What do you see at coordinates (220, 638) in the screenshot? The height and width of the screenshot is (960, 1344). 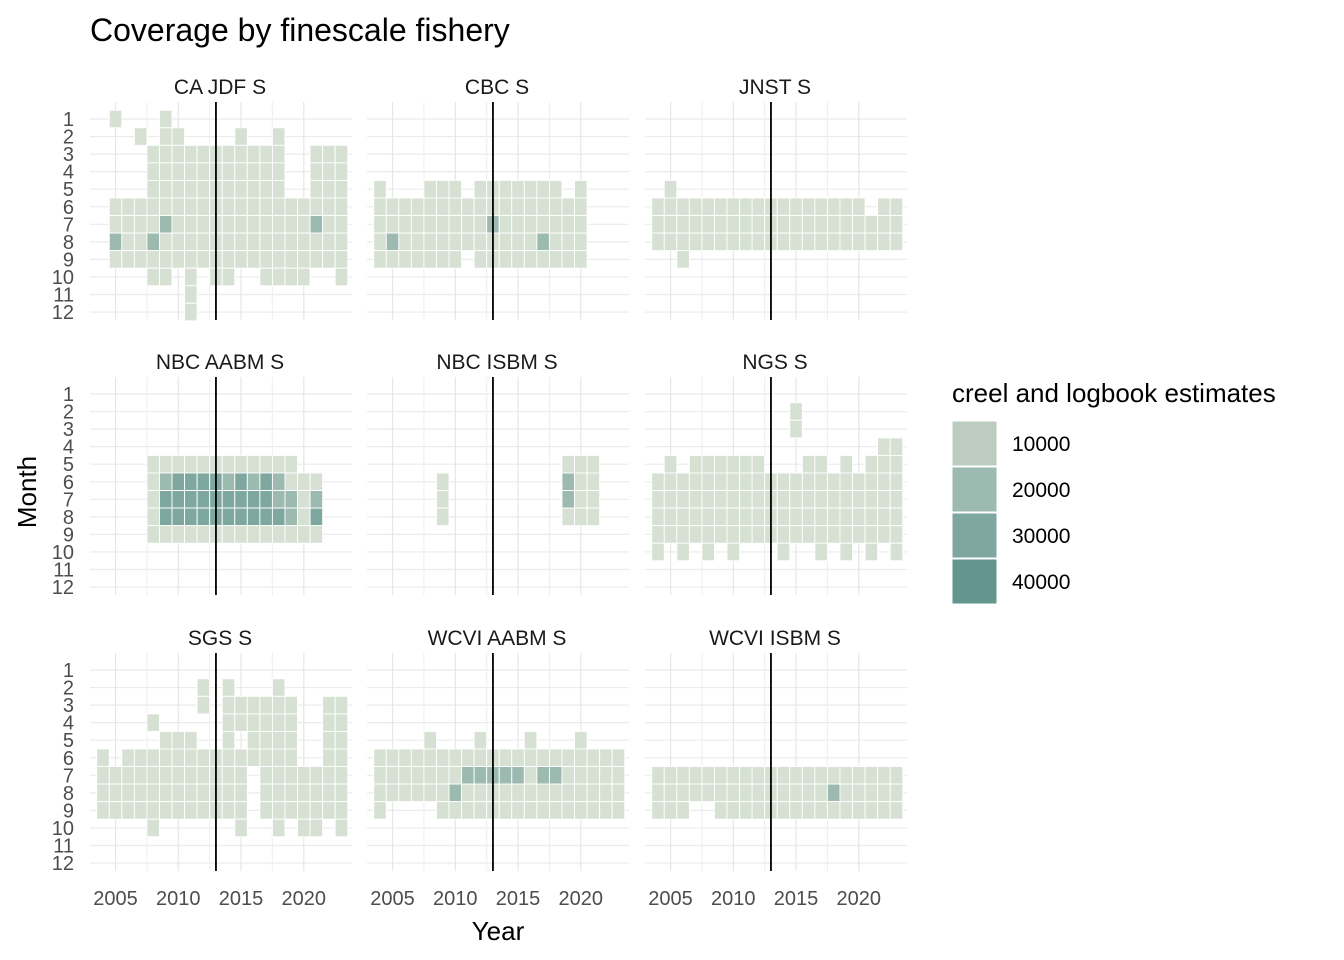 I see `facet-strip-label: SGS S` at bounding box center [220, 638].